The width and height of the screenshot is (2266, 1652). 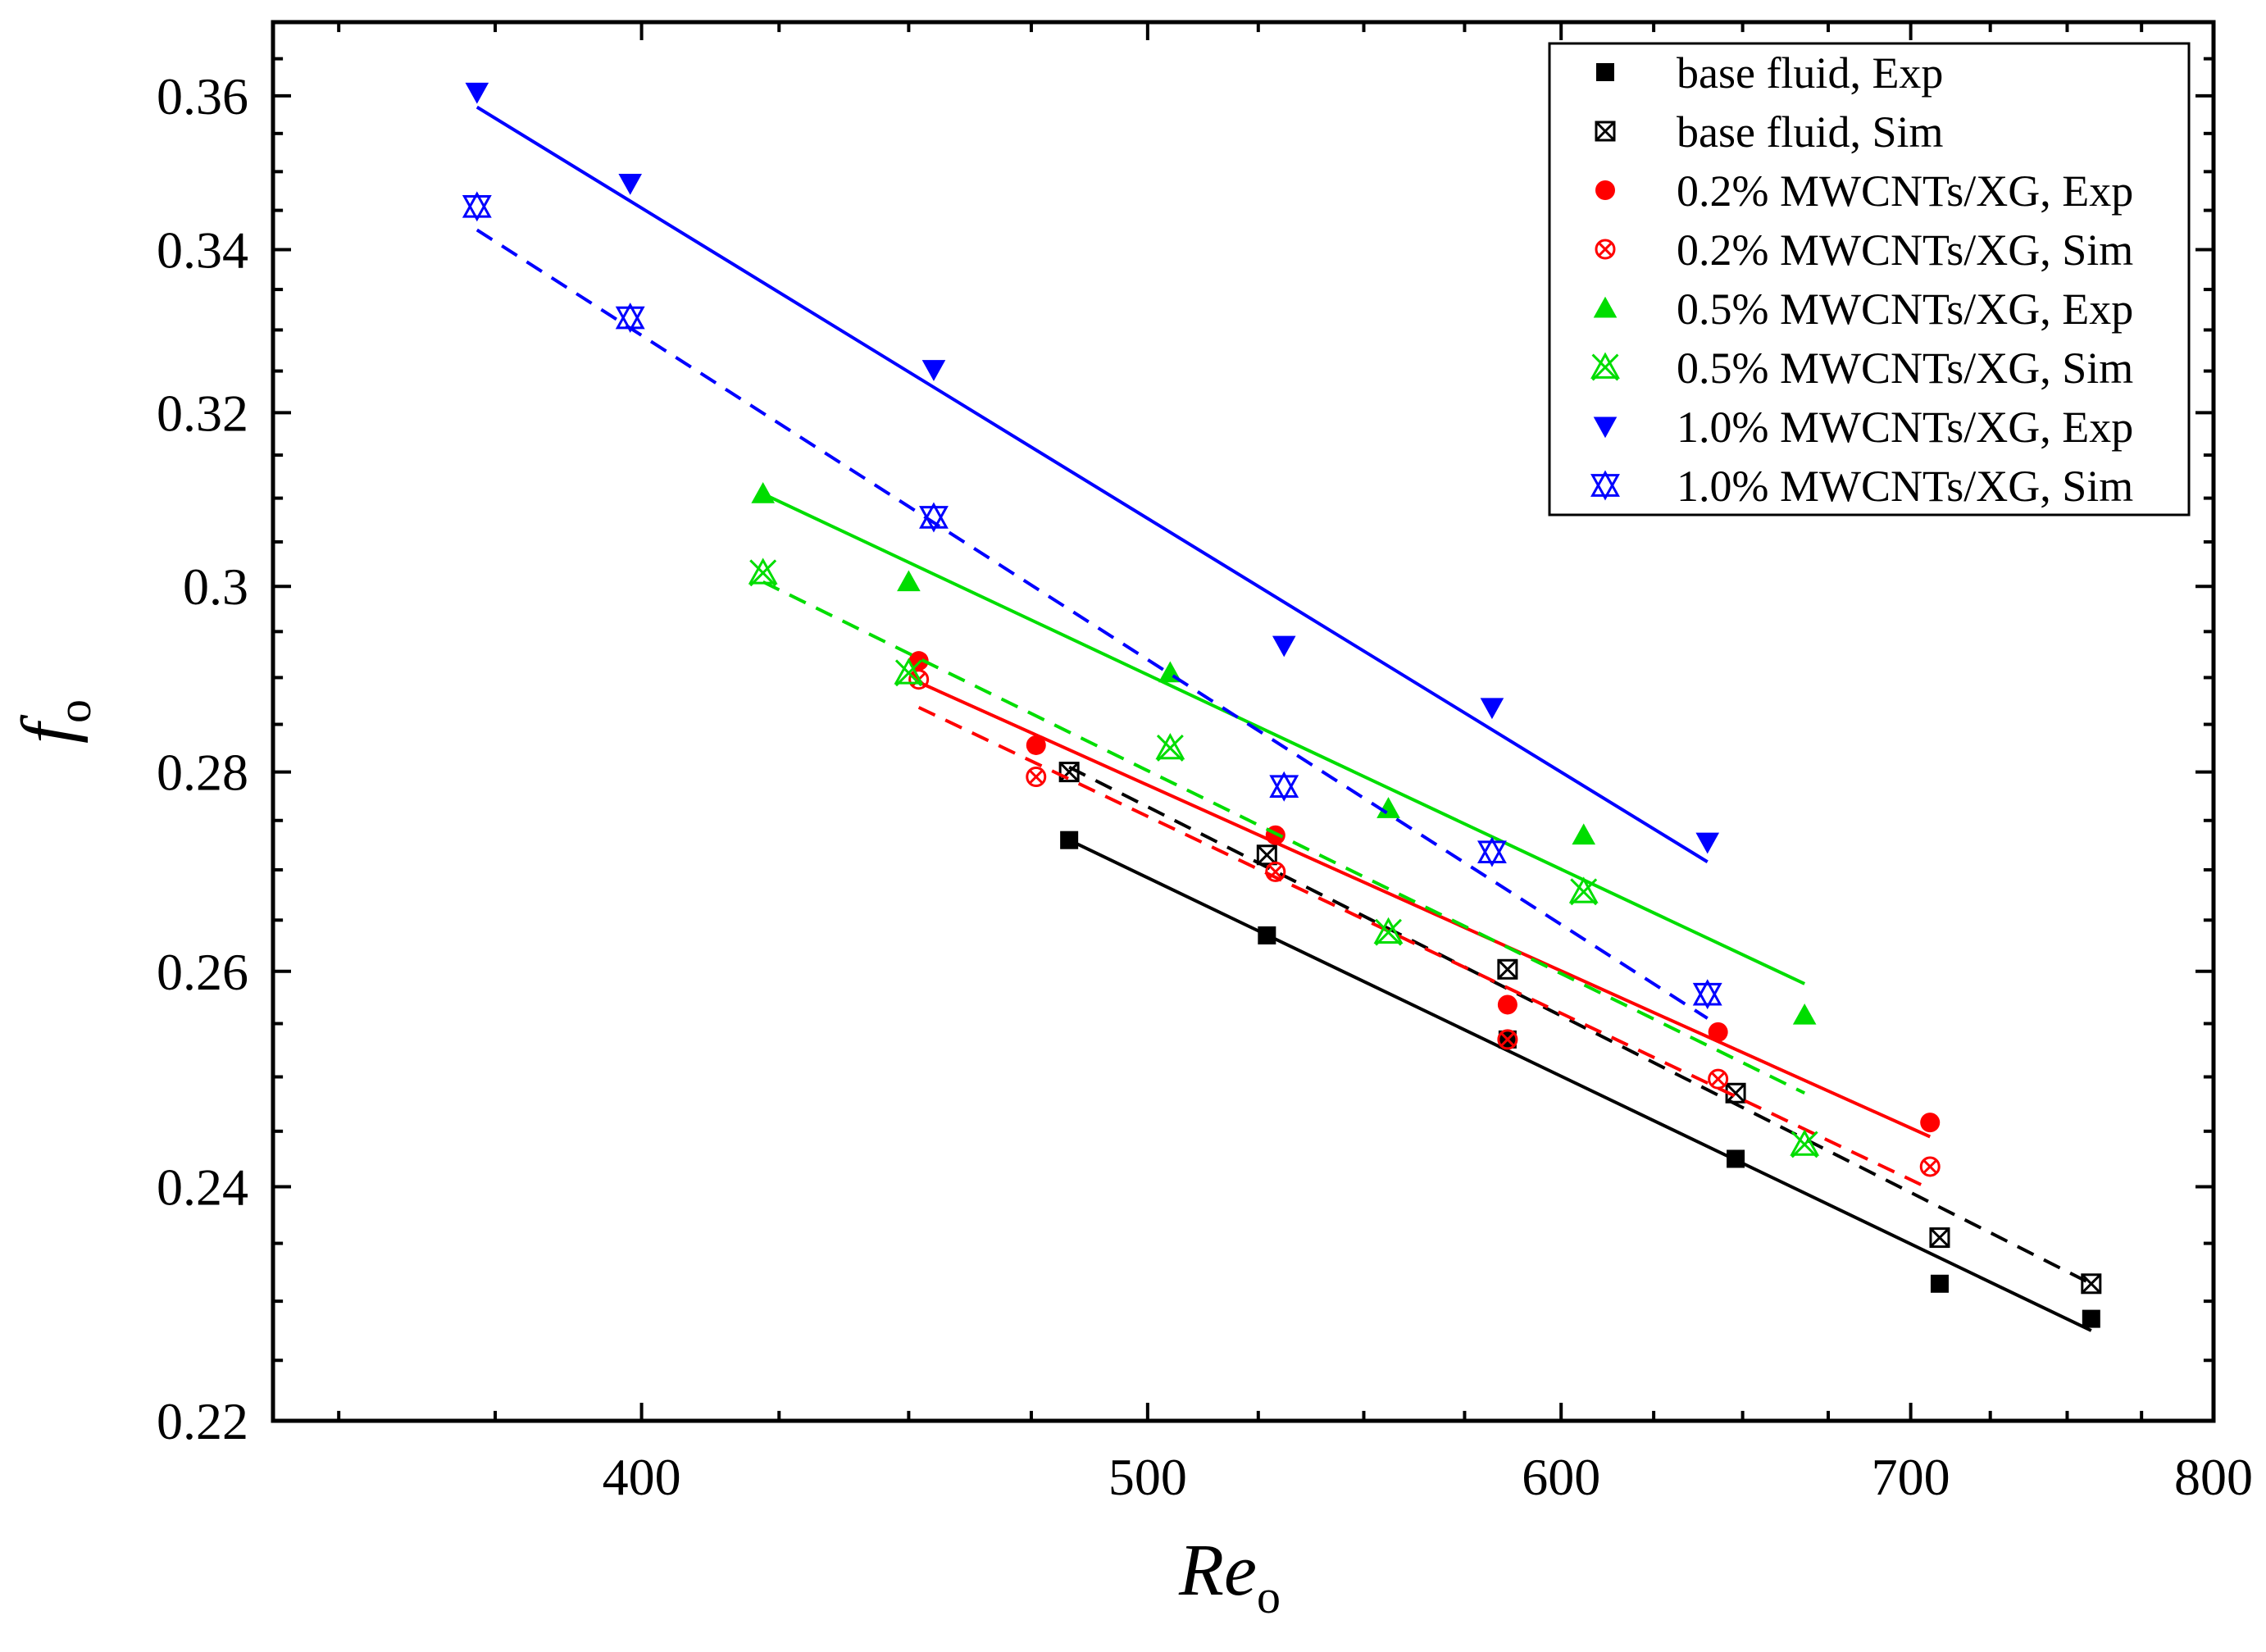 I want to click on series-7-point-1-tri-down, so click(x=630, y=320).